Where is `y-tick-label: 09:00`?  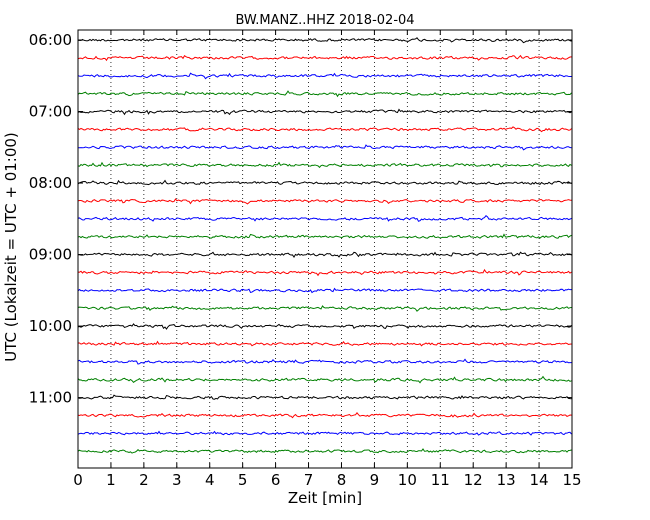
y-tick-label: 09:00 is located at coordinates (50, 255).